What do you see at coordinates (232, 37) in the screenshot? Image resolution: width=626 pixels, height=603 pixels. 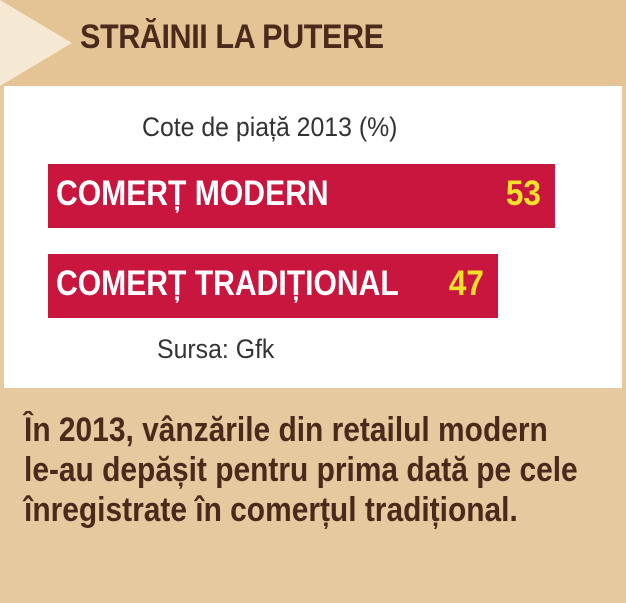 I see `page-title: STRĂINII LA PUTERE` at bounding box center [232, 37].